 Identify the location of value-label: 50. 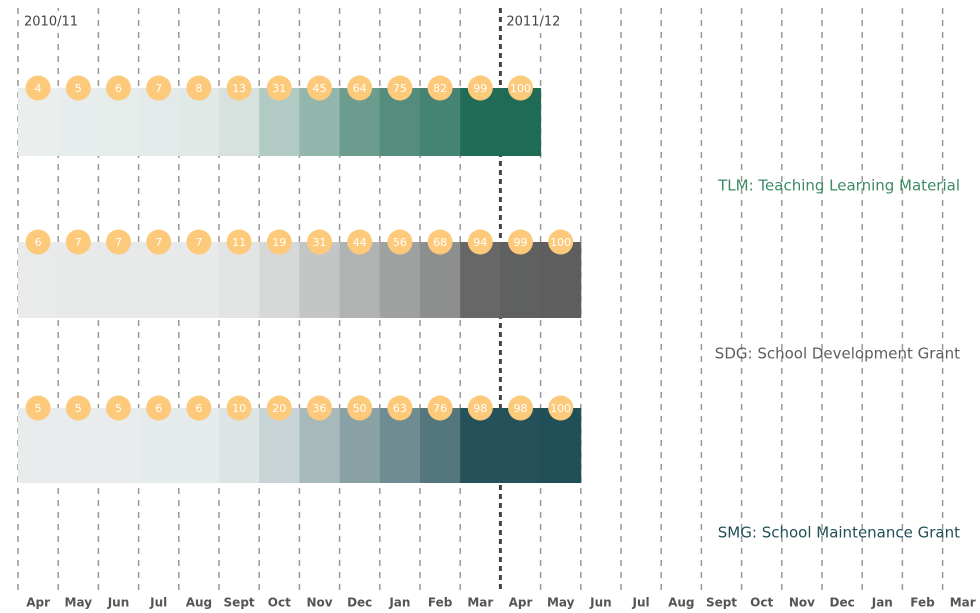
(360, 408).